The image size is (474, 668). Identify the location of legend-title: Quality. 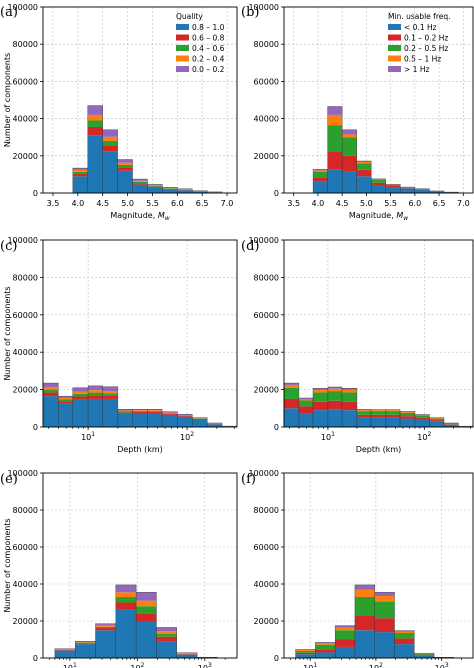
(189, 16).